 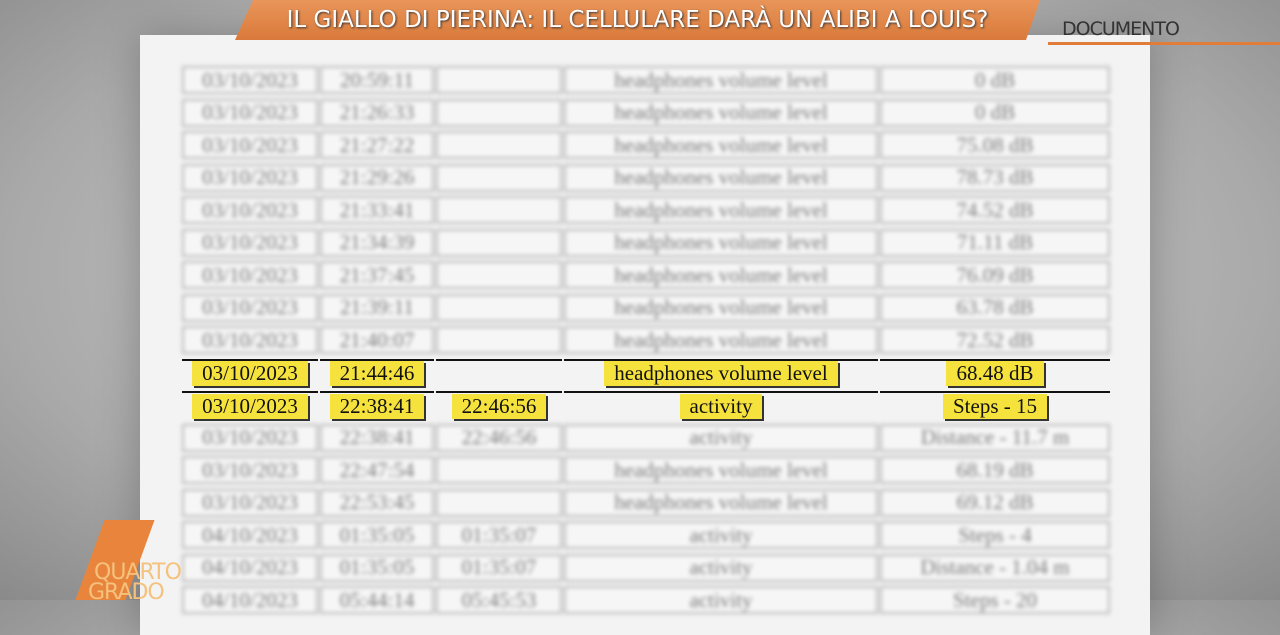 I want to click on cell-text: Distance - 1.04 m, so click(x=995, y=567).